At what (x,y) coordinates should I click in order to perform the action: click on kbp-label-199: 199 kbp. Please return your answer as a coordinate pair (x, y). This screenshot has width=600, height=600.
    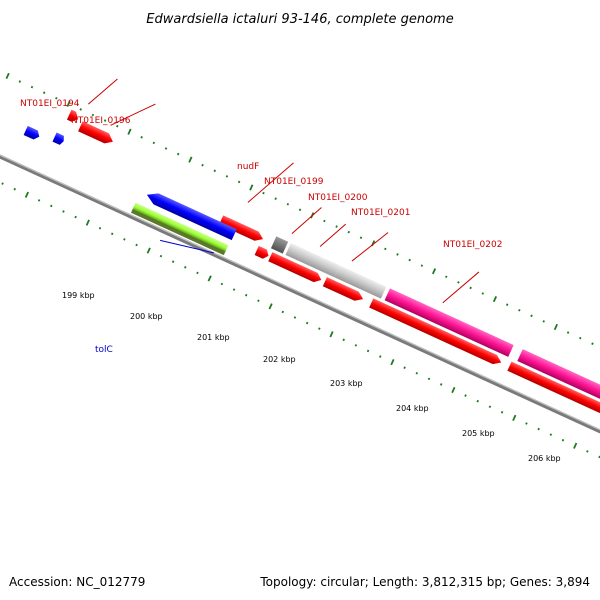
    Looking at the image, I should click on (78, 295).